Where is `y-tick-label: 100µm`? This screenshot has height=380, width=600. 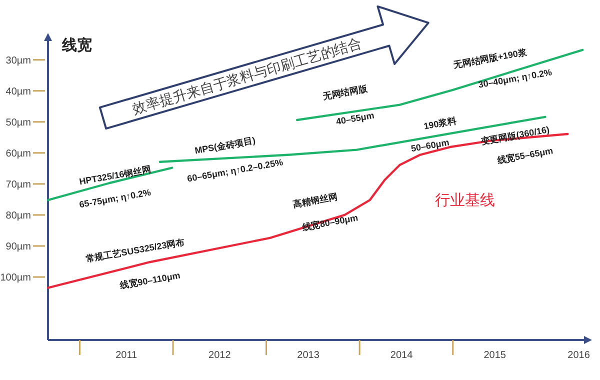
y-tick-label: 100µm is located at coordinates (15, 278).